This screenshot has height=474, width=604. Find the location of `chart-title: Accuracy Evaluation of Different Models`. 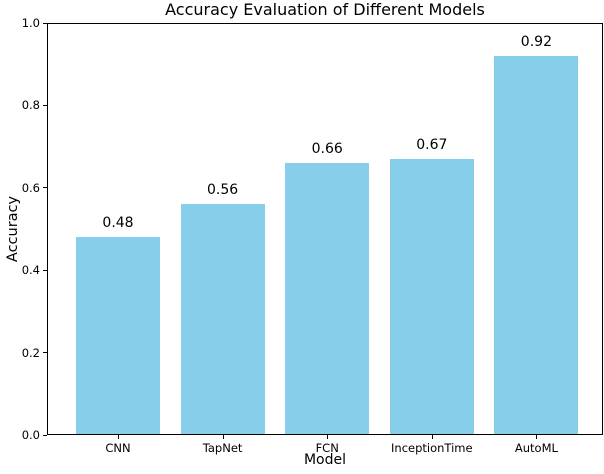

chart-title: Accuracy Evaluation of Different Models is located at coordinates (325, 9).